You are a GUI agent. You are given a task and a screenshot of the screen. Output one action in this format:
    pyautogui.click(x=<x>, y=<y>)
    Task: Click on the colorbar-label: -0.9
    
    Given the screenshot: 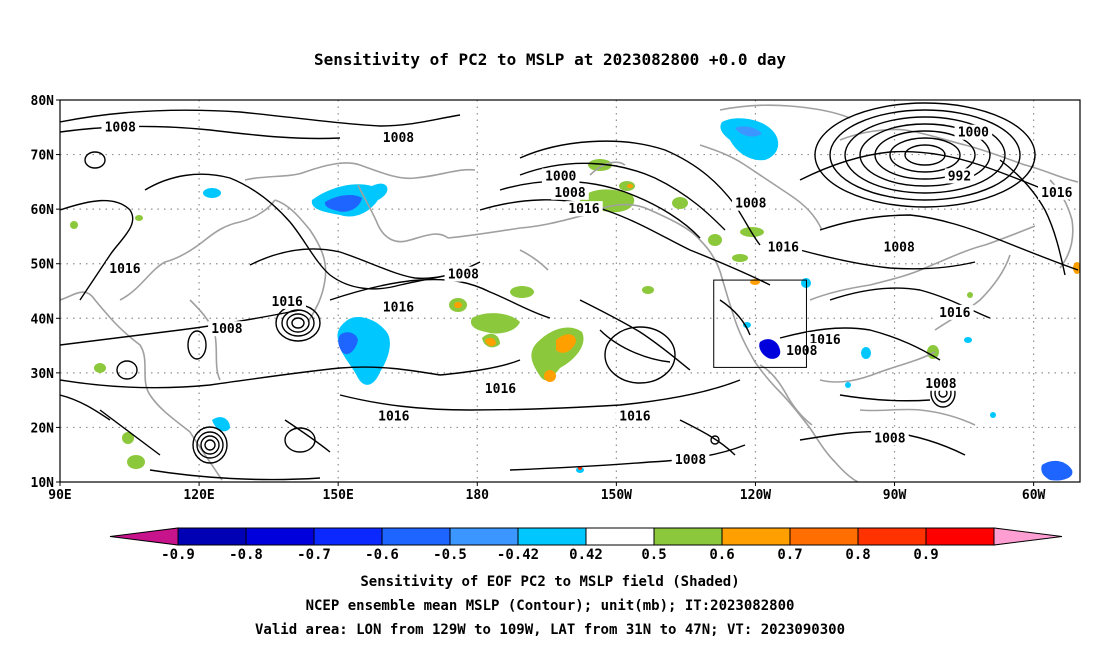 What is the action you would take?
    pyautogui.click(x=178, y=555)
    